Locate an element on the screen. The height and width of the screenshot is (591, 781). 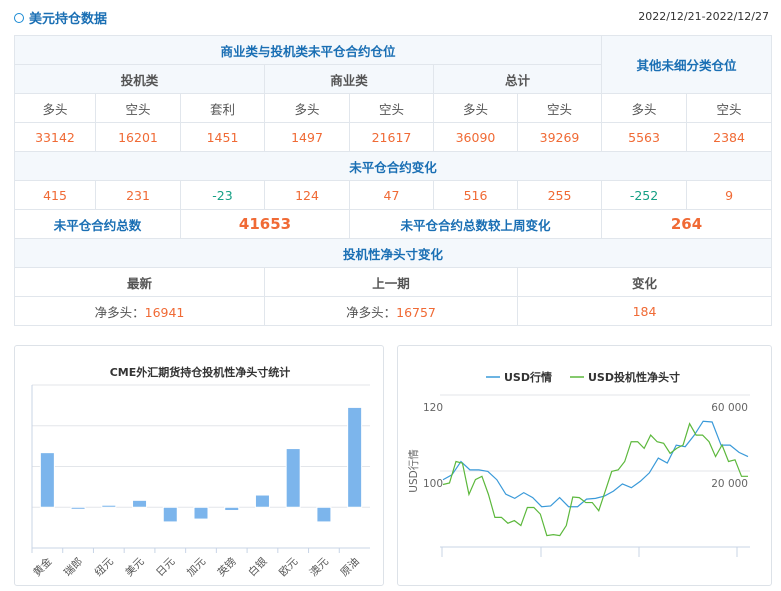
posrow-cell: 39269 is located at coordinates (559, 137).